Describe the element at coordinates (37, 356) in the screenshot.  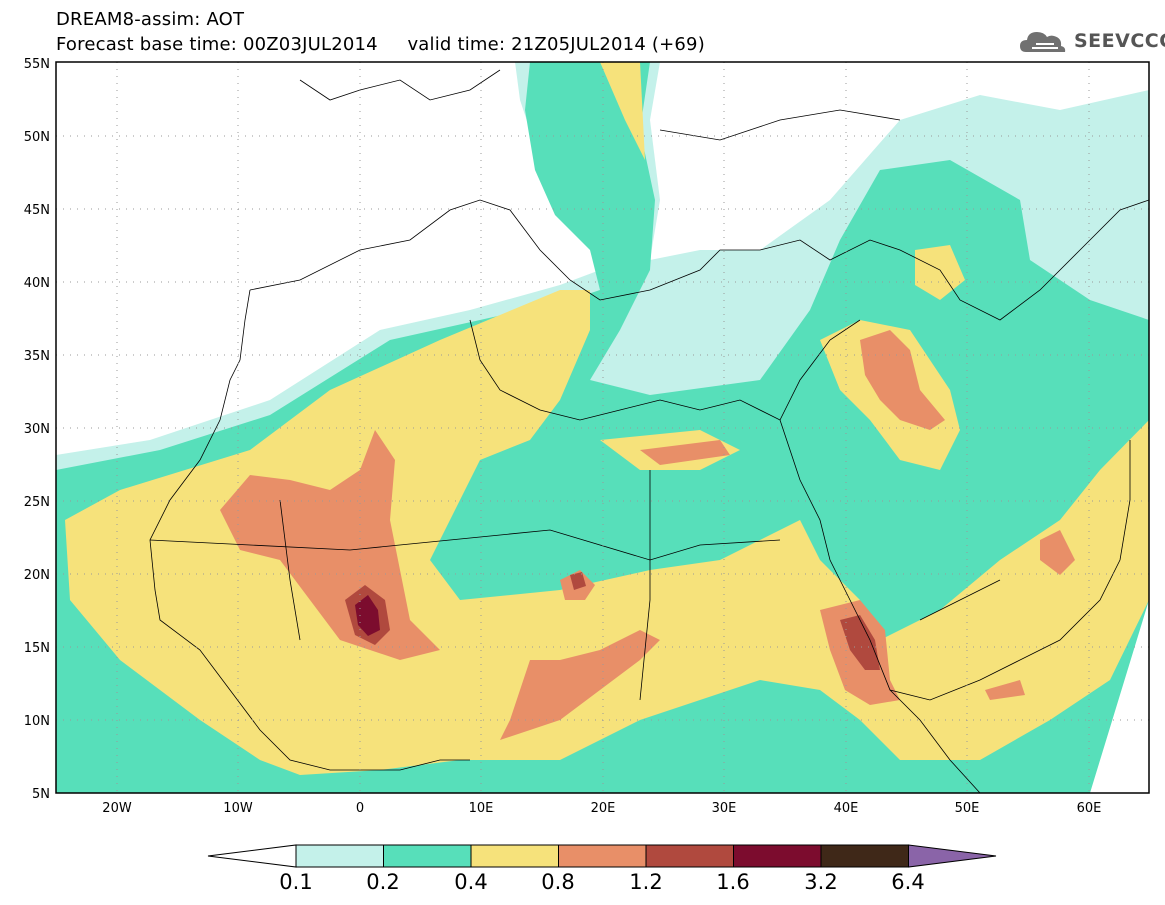
I see `lat-tick-label: 35N` at that location.